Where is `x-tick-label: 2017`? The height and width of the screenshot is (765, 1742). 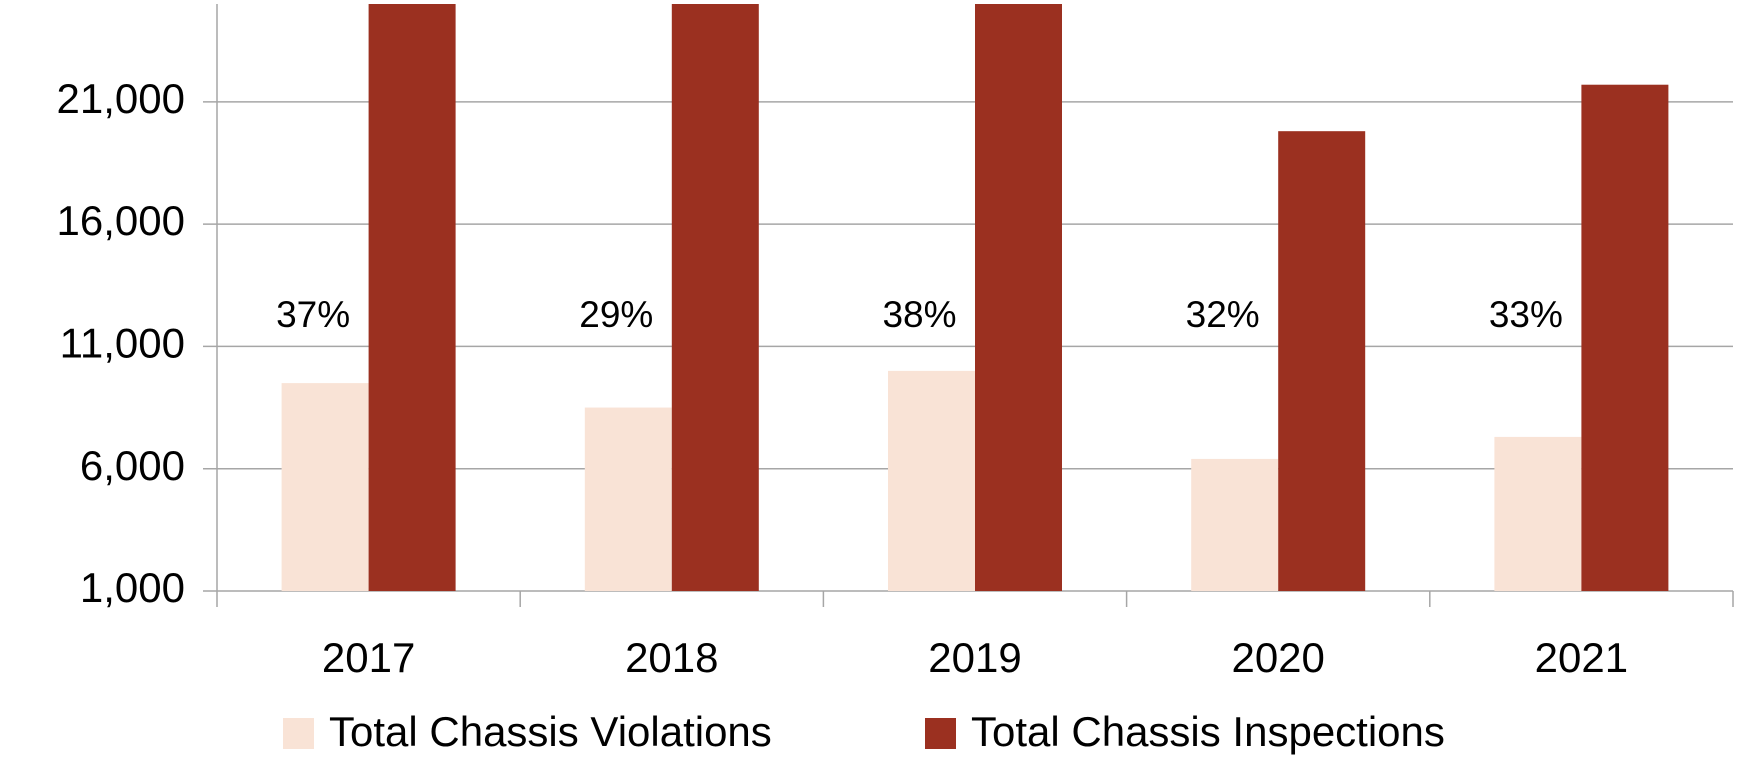 x-tick-label: 2017 is located at coordinates (368, 657).